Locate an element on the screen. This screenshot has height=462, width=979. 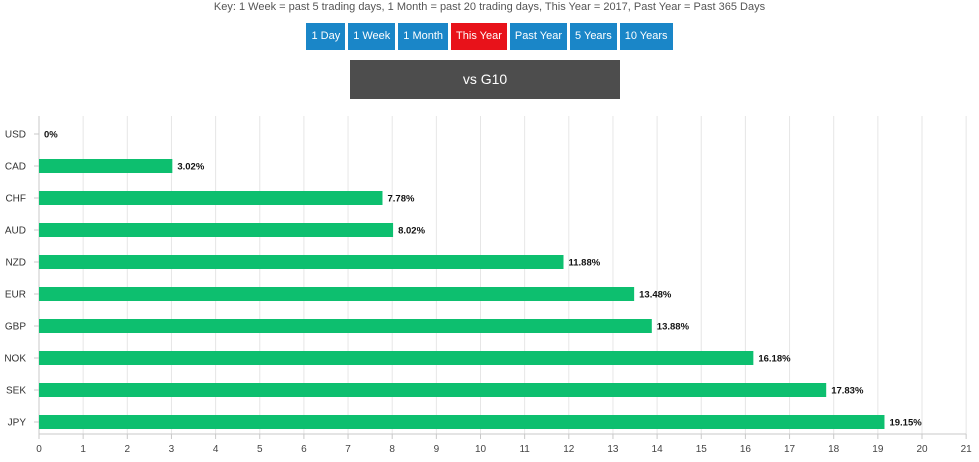
period-button-1-day: 1 Day is located at coordinates (326, 36).